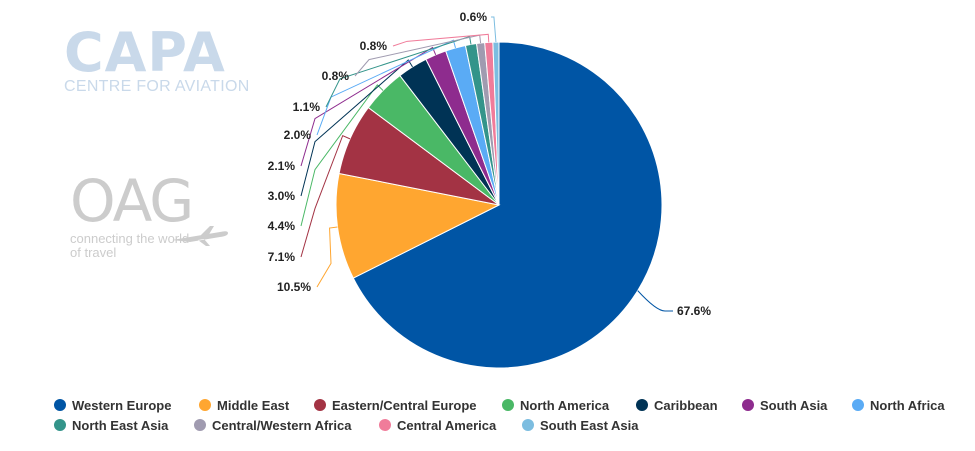 The image size is (975, 451). Describe the element at coordinates (494, 29) in the screenshot. I see `leader-line-south-east-asia` at that location.